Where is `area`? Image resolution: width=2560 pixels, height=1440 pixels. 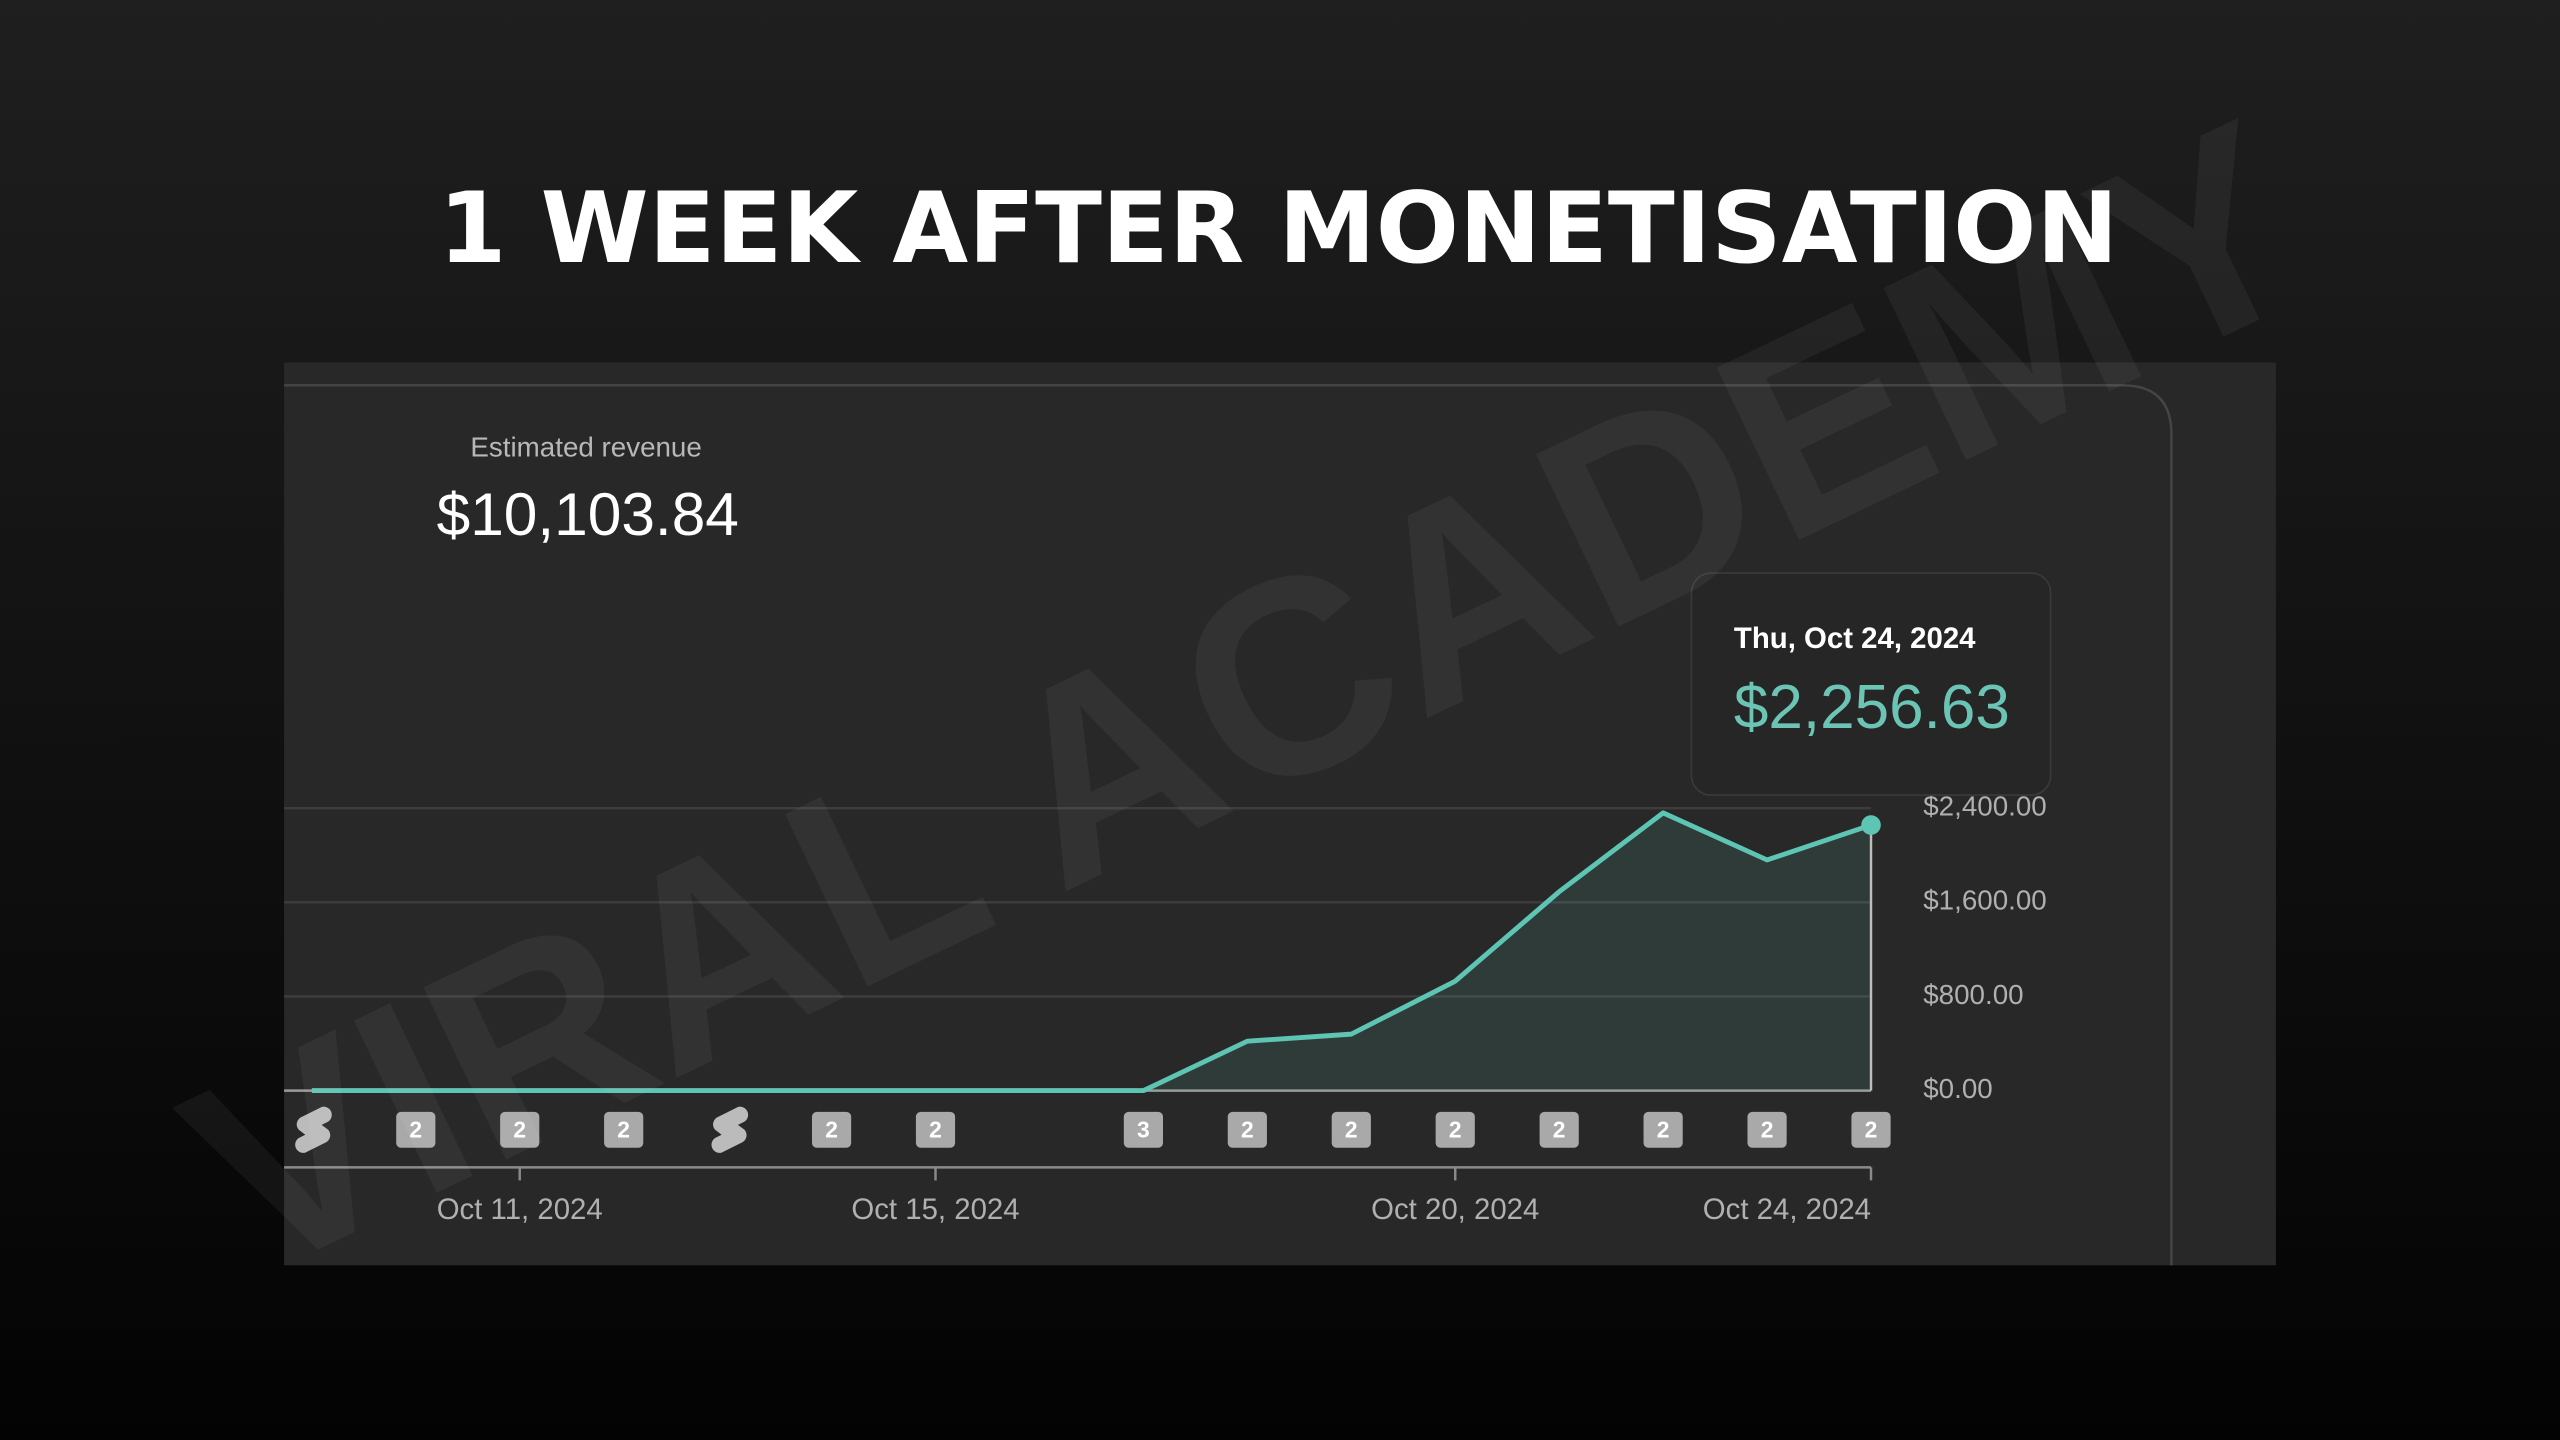
area is located at coordinates (1091, 951).